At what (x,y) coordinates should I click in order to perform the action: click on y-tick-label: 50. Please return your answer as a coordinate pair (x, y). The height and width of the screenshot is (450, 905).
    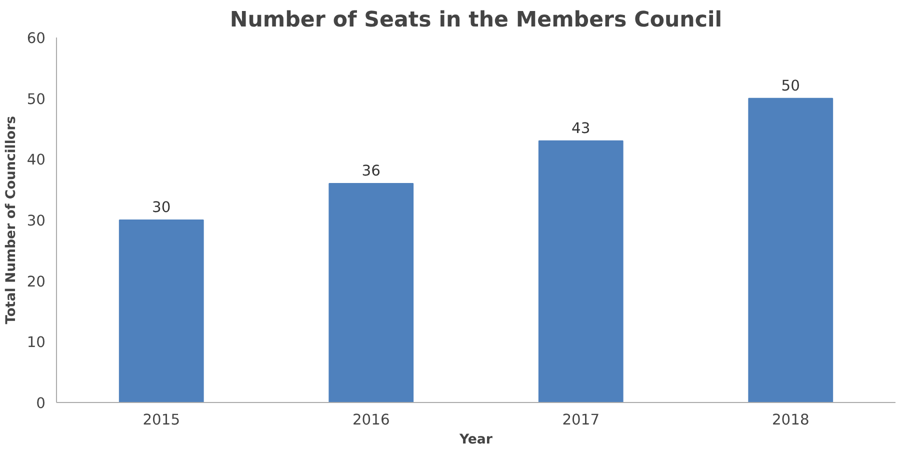
    Looking at the image, I should click on (36, 99).